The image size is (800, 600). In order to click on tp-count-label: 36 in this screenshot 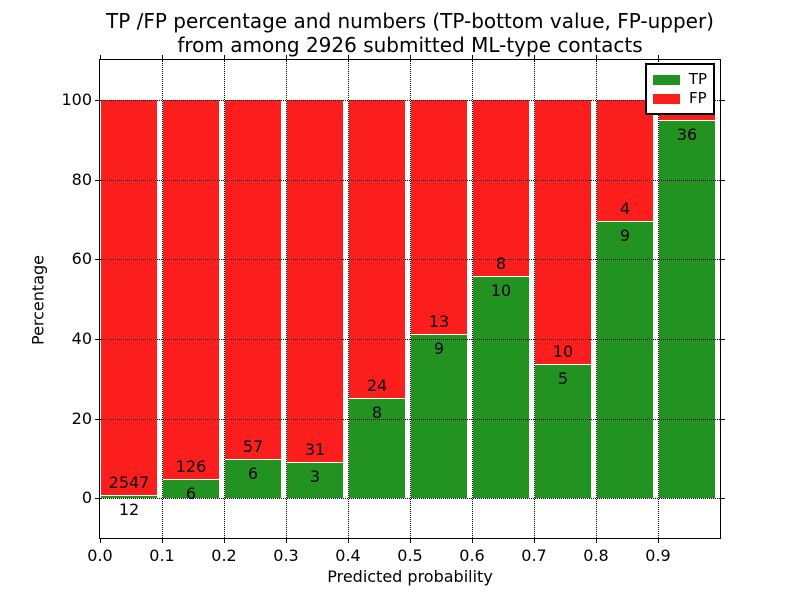, I will do `click(687, 134)`.